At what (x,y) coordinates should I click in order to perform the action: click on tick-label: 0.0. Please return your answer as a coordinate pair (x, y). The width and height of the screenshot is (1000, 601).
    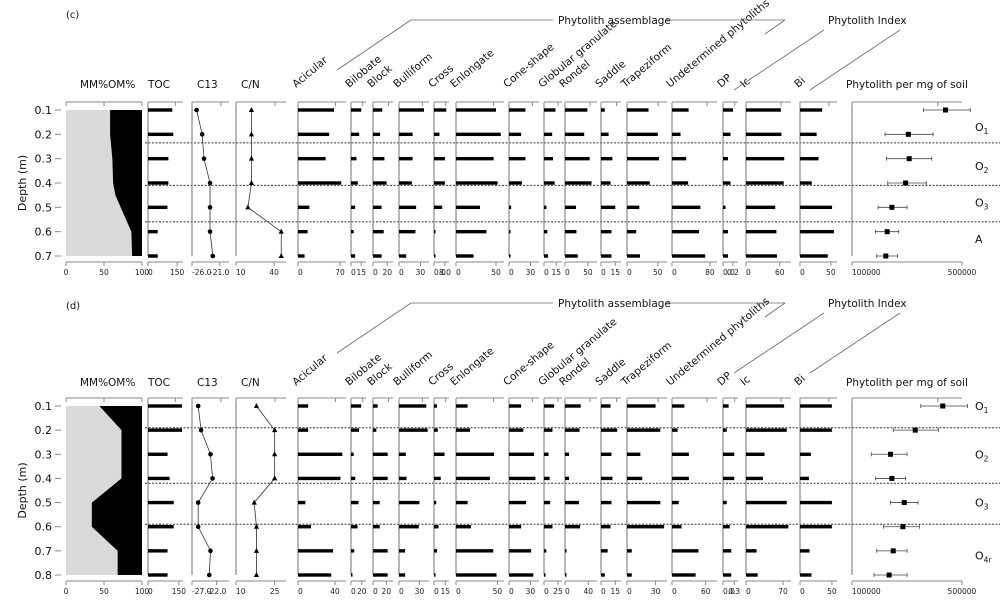
    Looking at the image, I should click on (440, 272).